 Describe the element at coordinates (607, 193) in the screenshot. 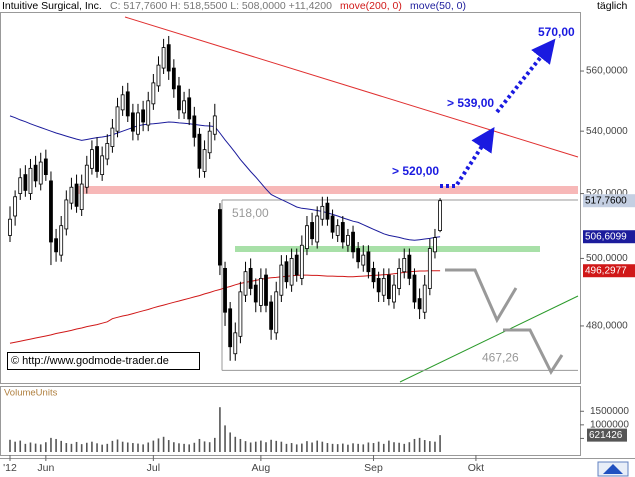

I see `y-tick-label: 520,0000` at that location.